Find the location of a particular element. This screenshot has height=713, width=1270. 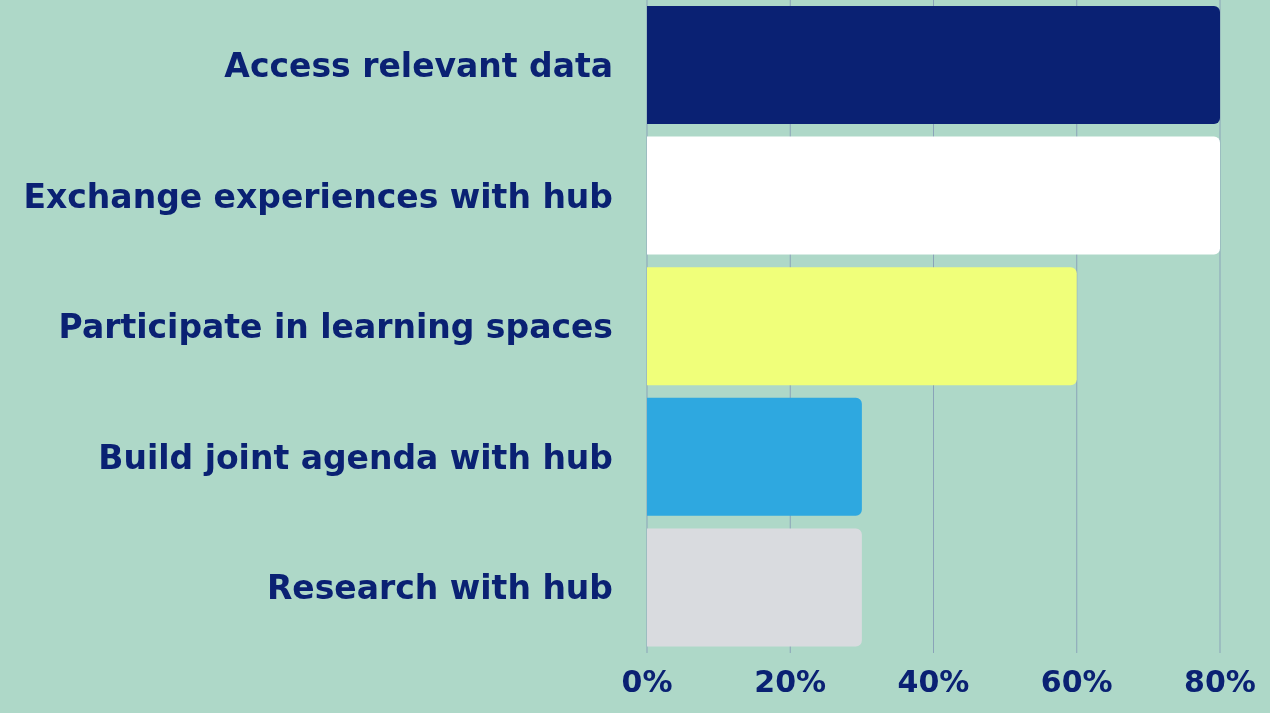

y-tick-label: Research with hub is located at coordinates (439, 588).